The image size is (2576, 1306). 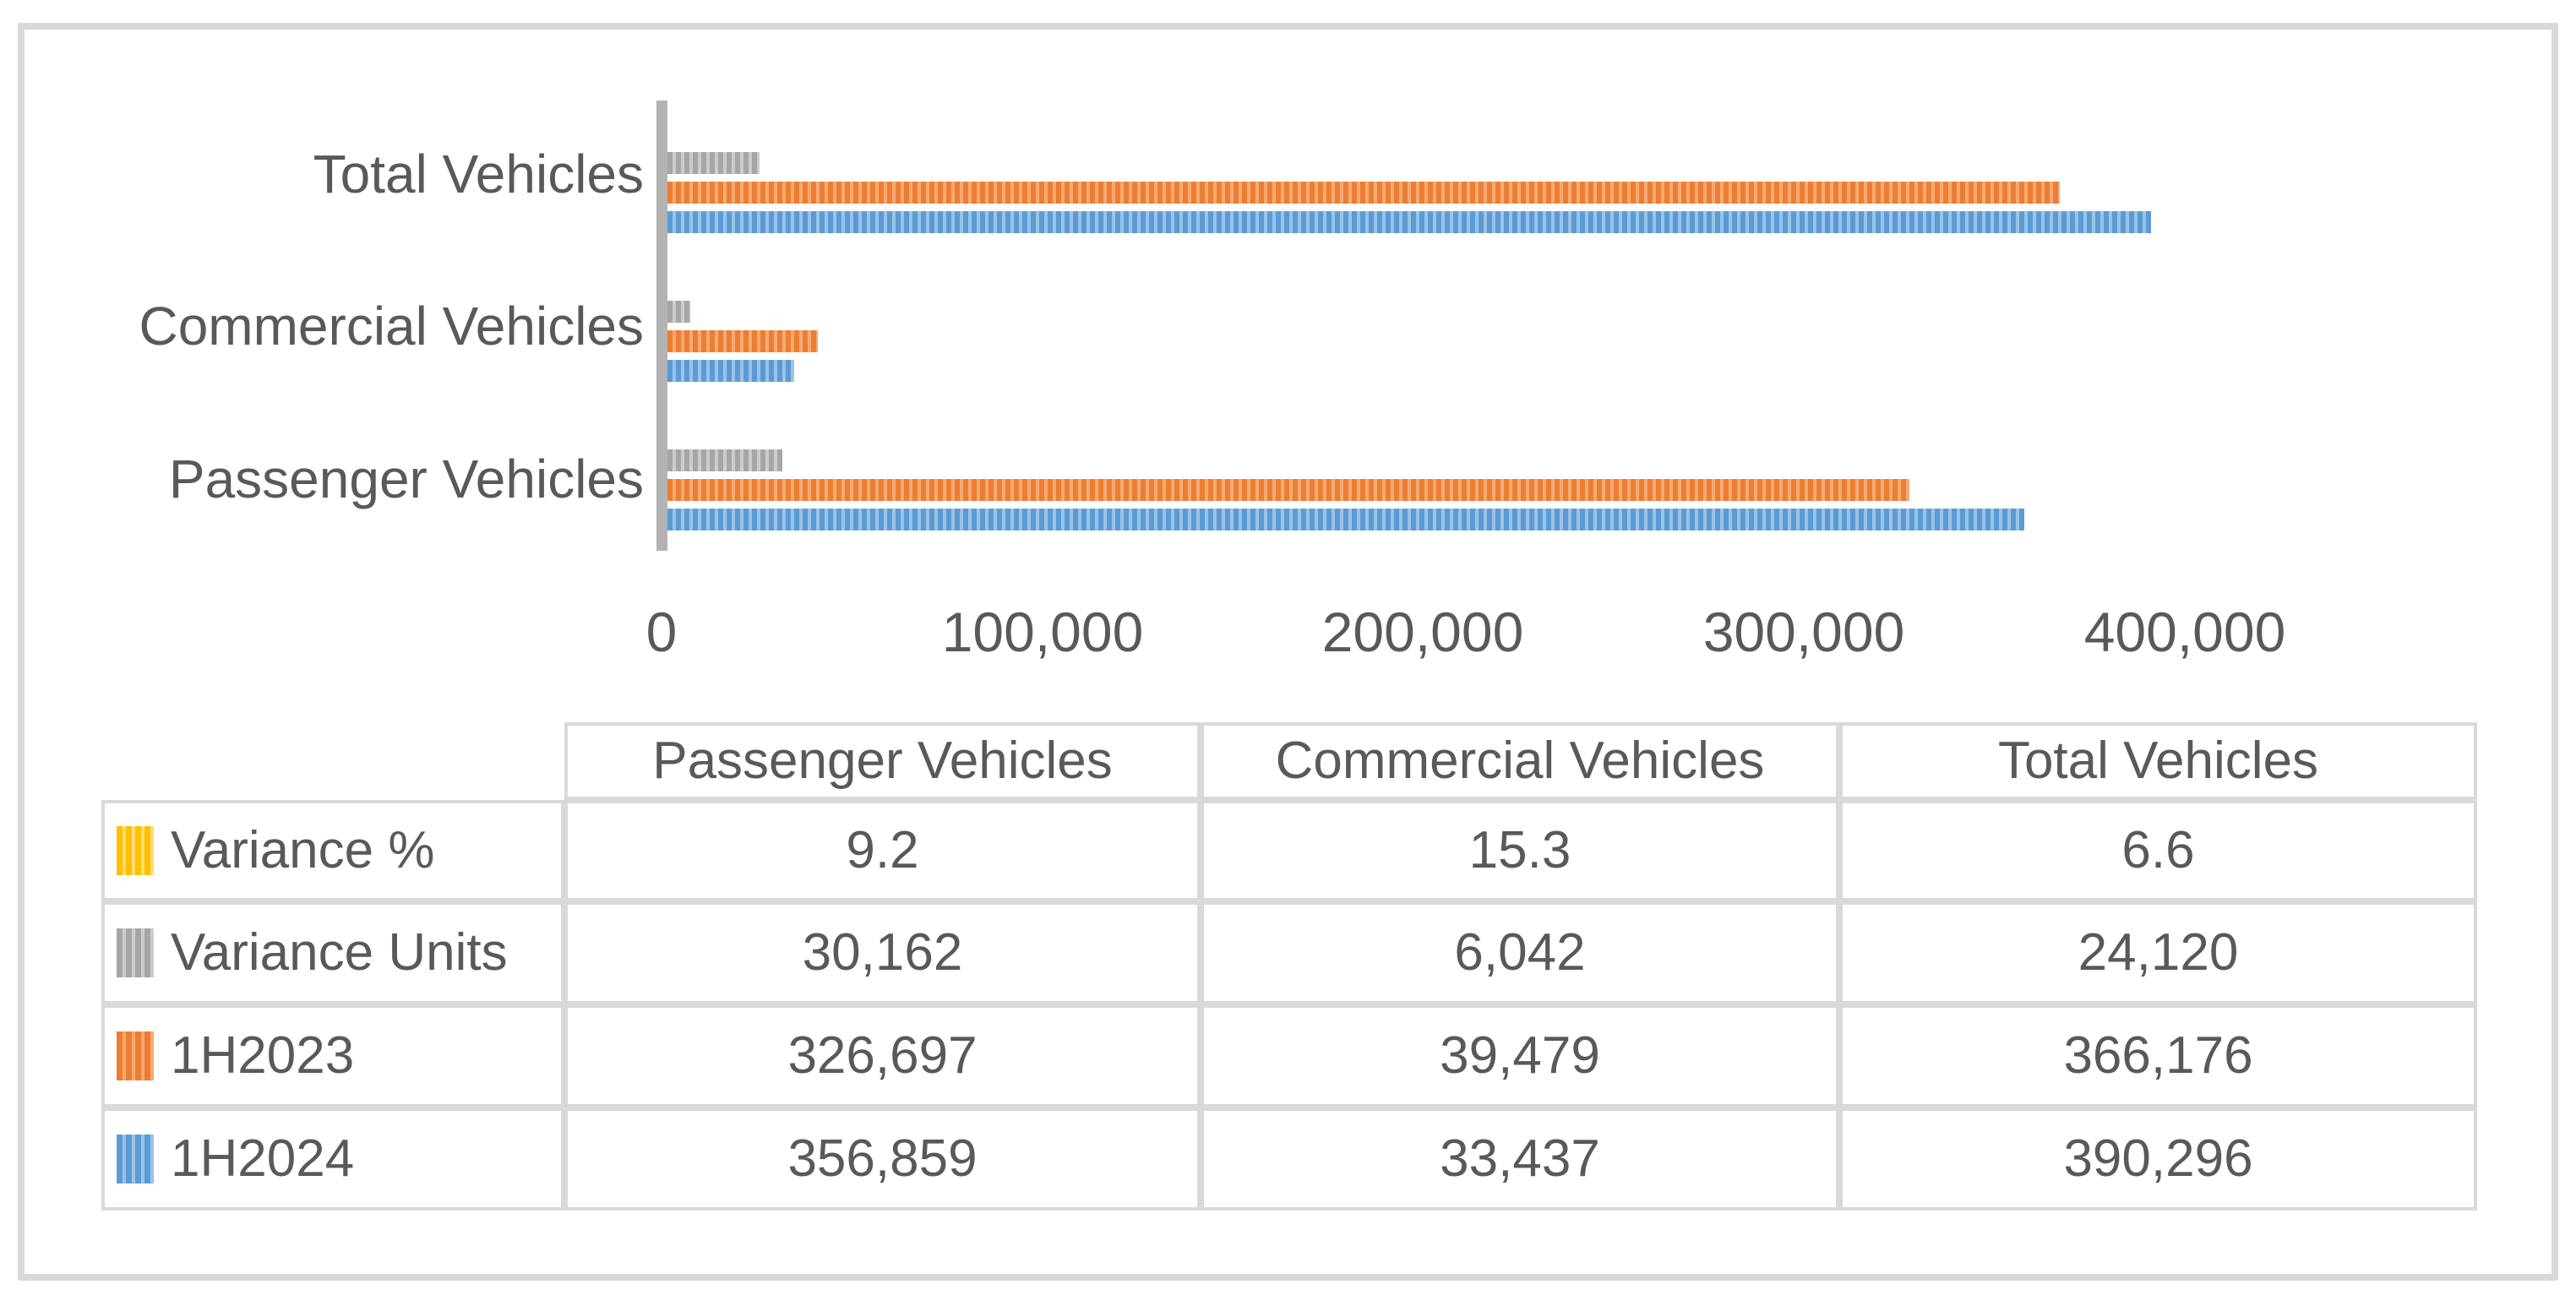 What do you see at coordinates (742, 341) in the screenshot?
I see `bar-1h2023-commercial-vehicles` at bounding box center [742, 341].